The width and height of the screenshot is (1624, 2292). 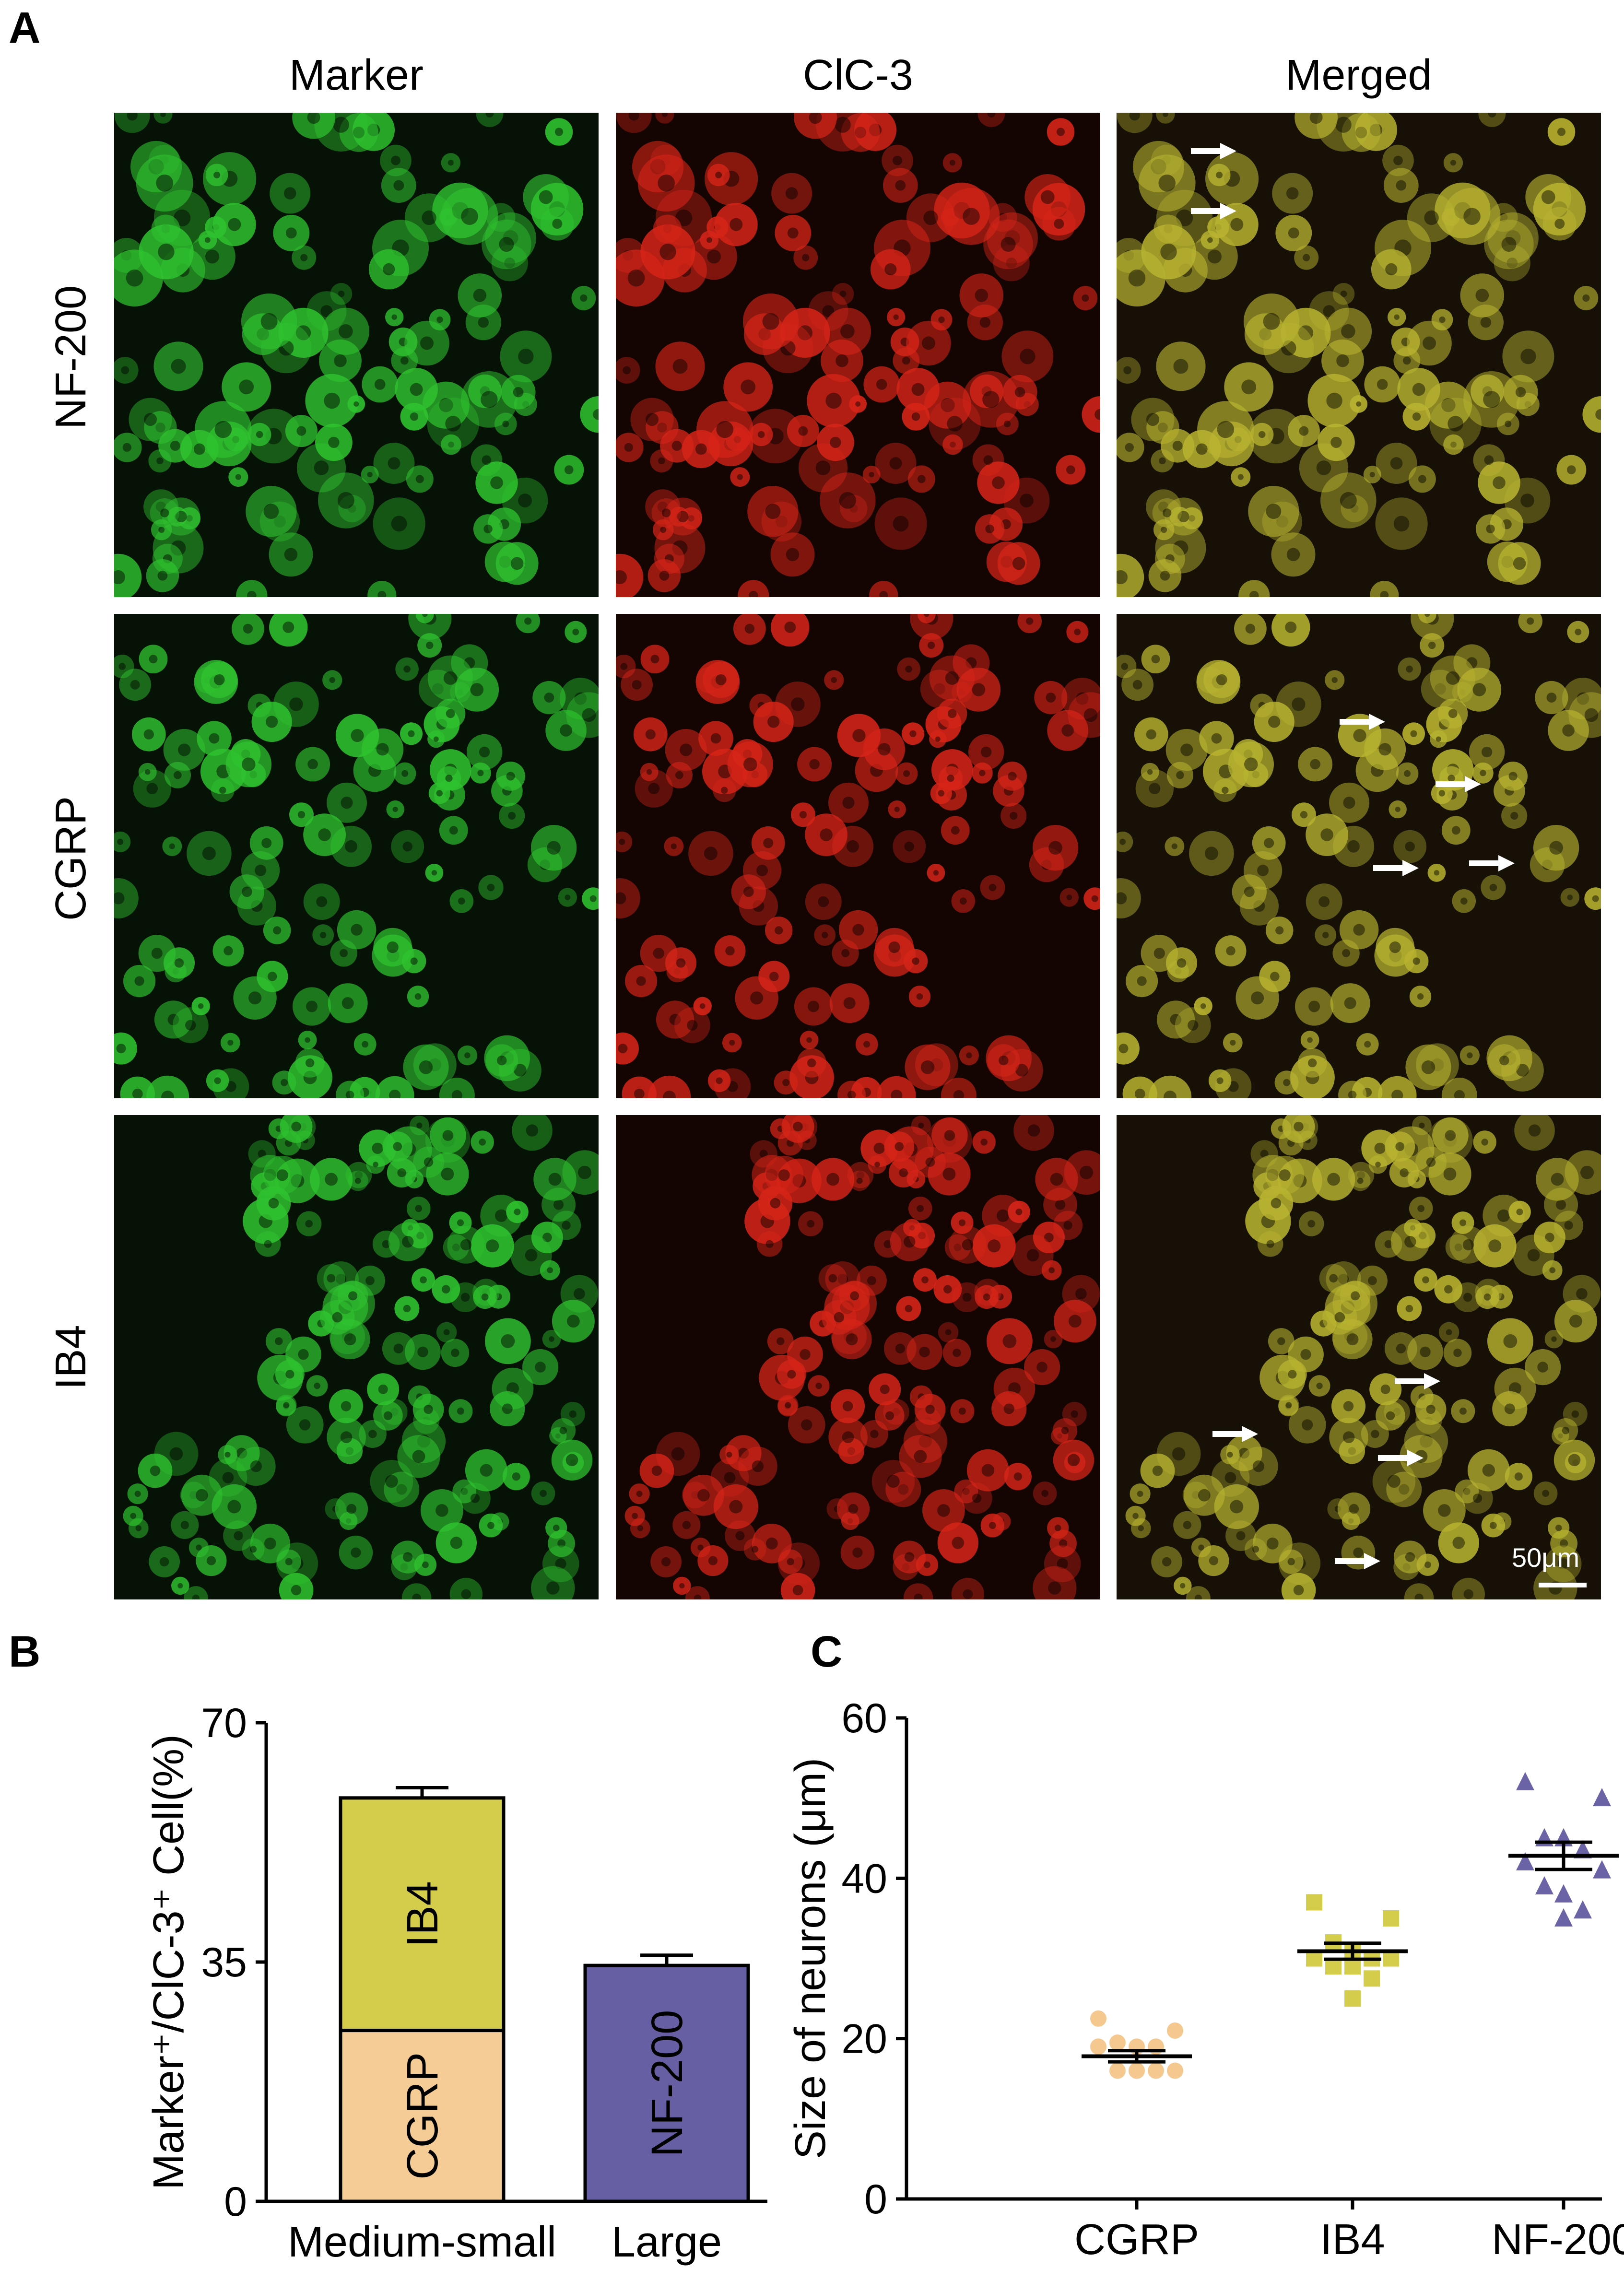 I want to click on bar-segment-cgrp, so click(x=422, y=2116).